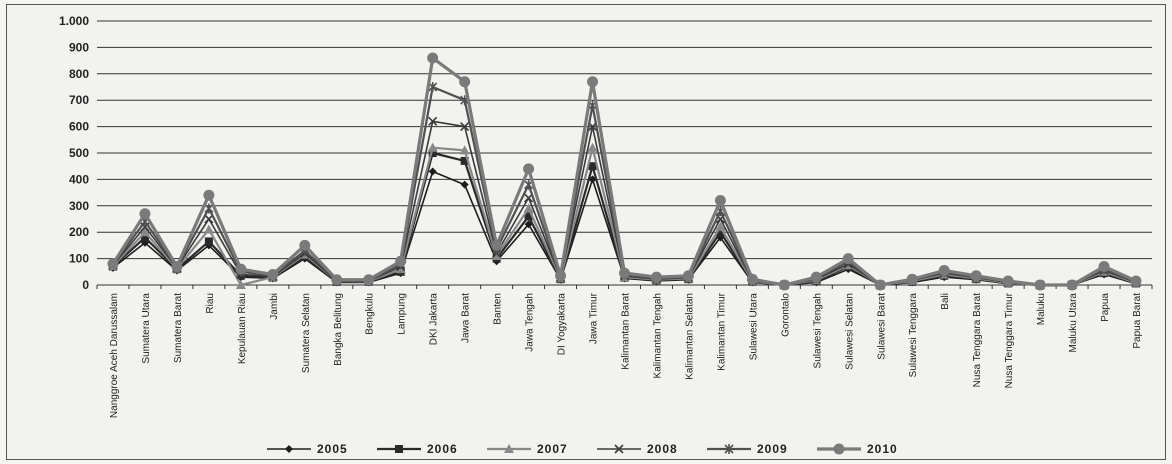  What do you see at coordinates (552, 449) in the screenshot?
I see `legend-label: 2007` at bounding box center [552, 449].